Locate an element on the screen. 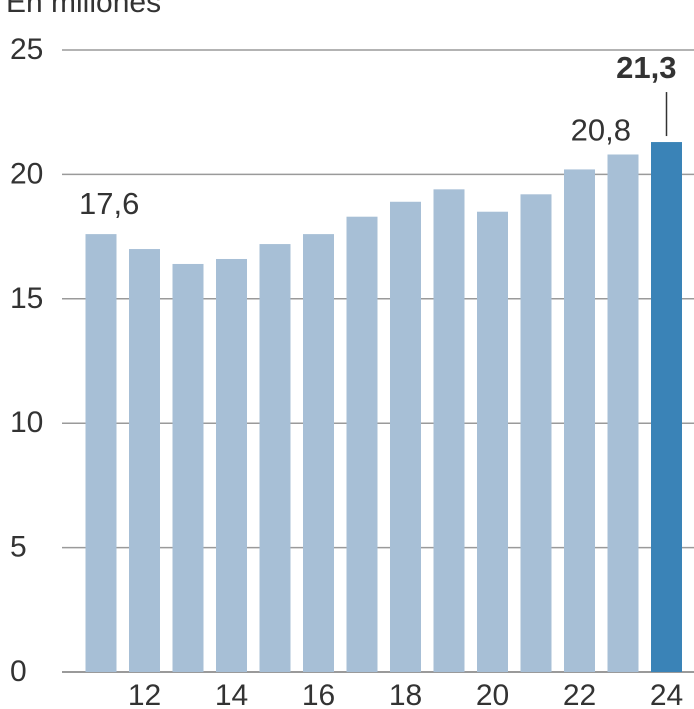  x-tick-label: 12 is located at coordinates (144, 694).